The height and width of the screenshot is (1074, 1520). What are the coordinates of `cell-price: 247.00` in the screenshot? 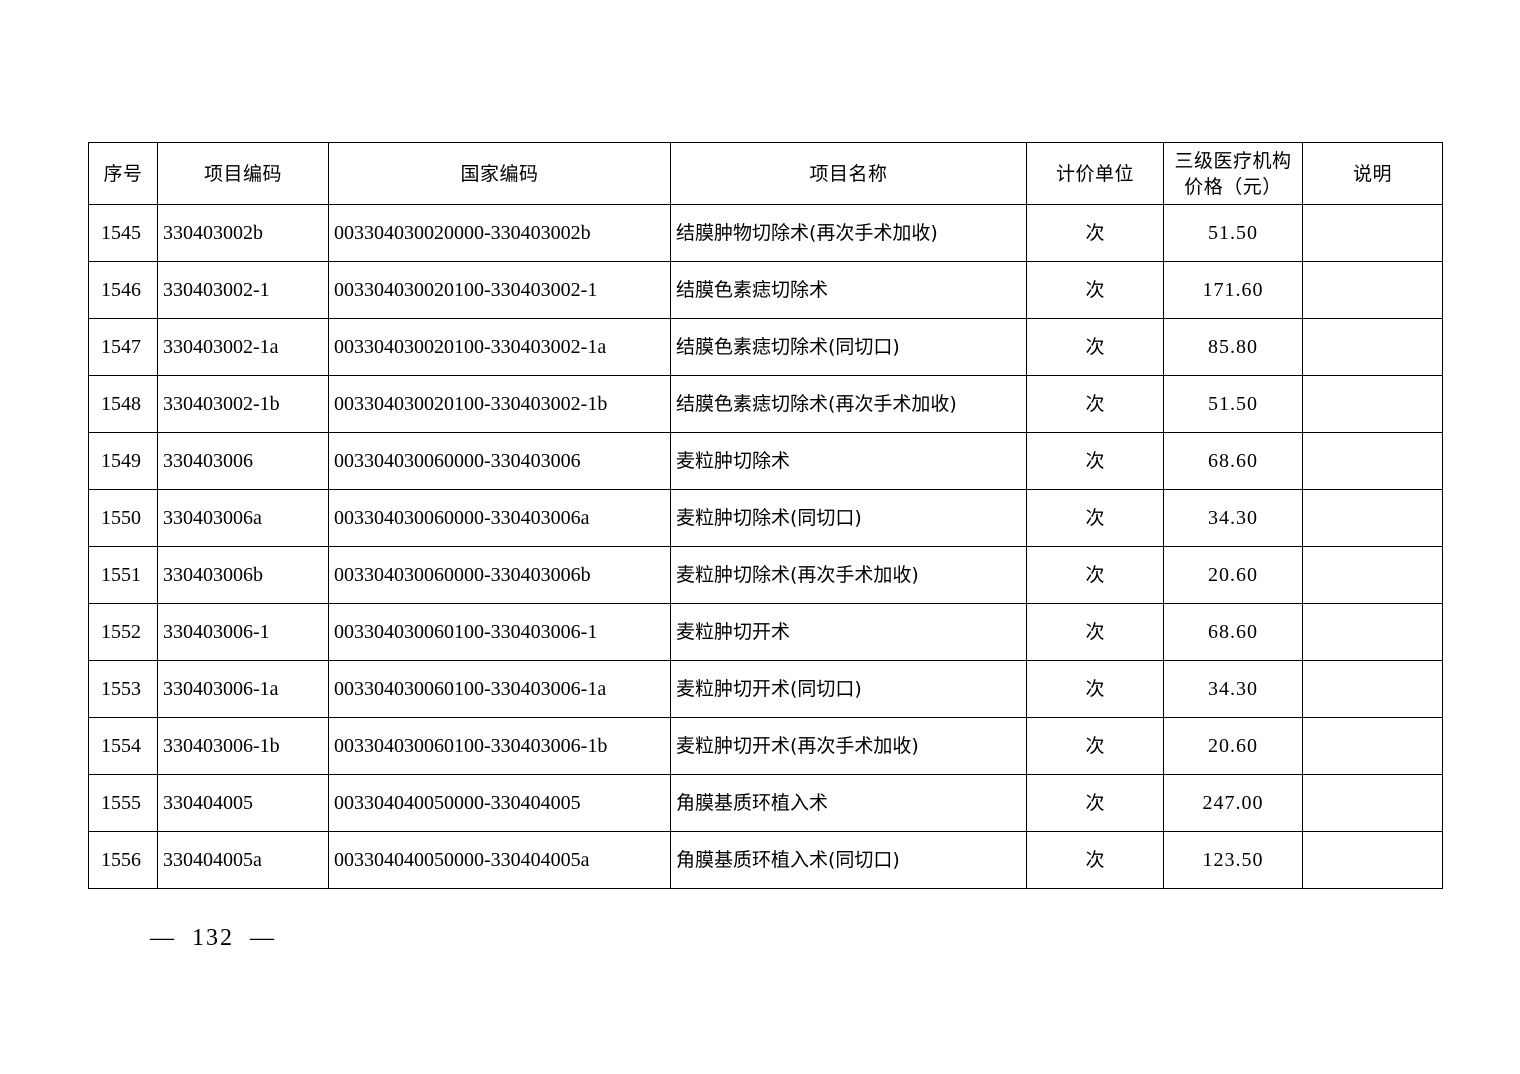 It's located at (1233, 803).